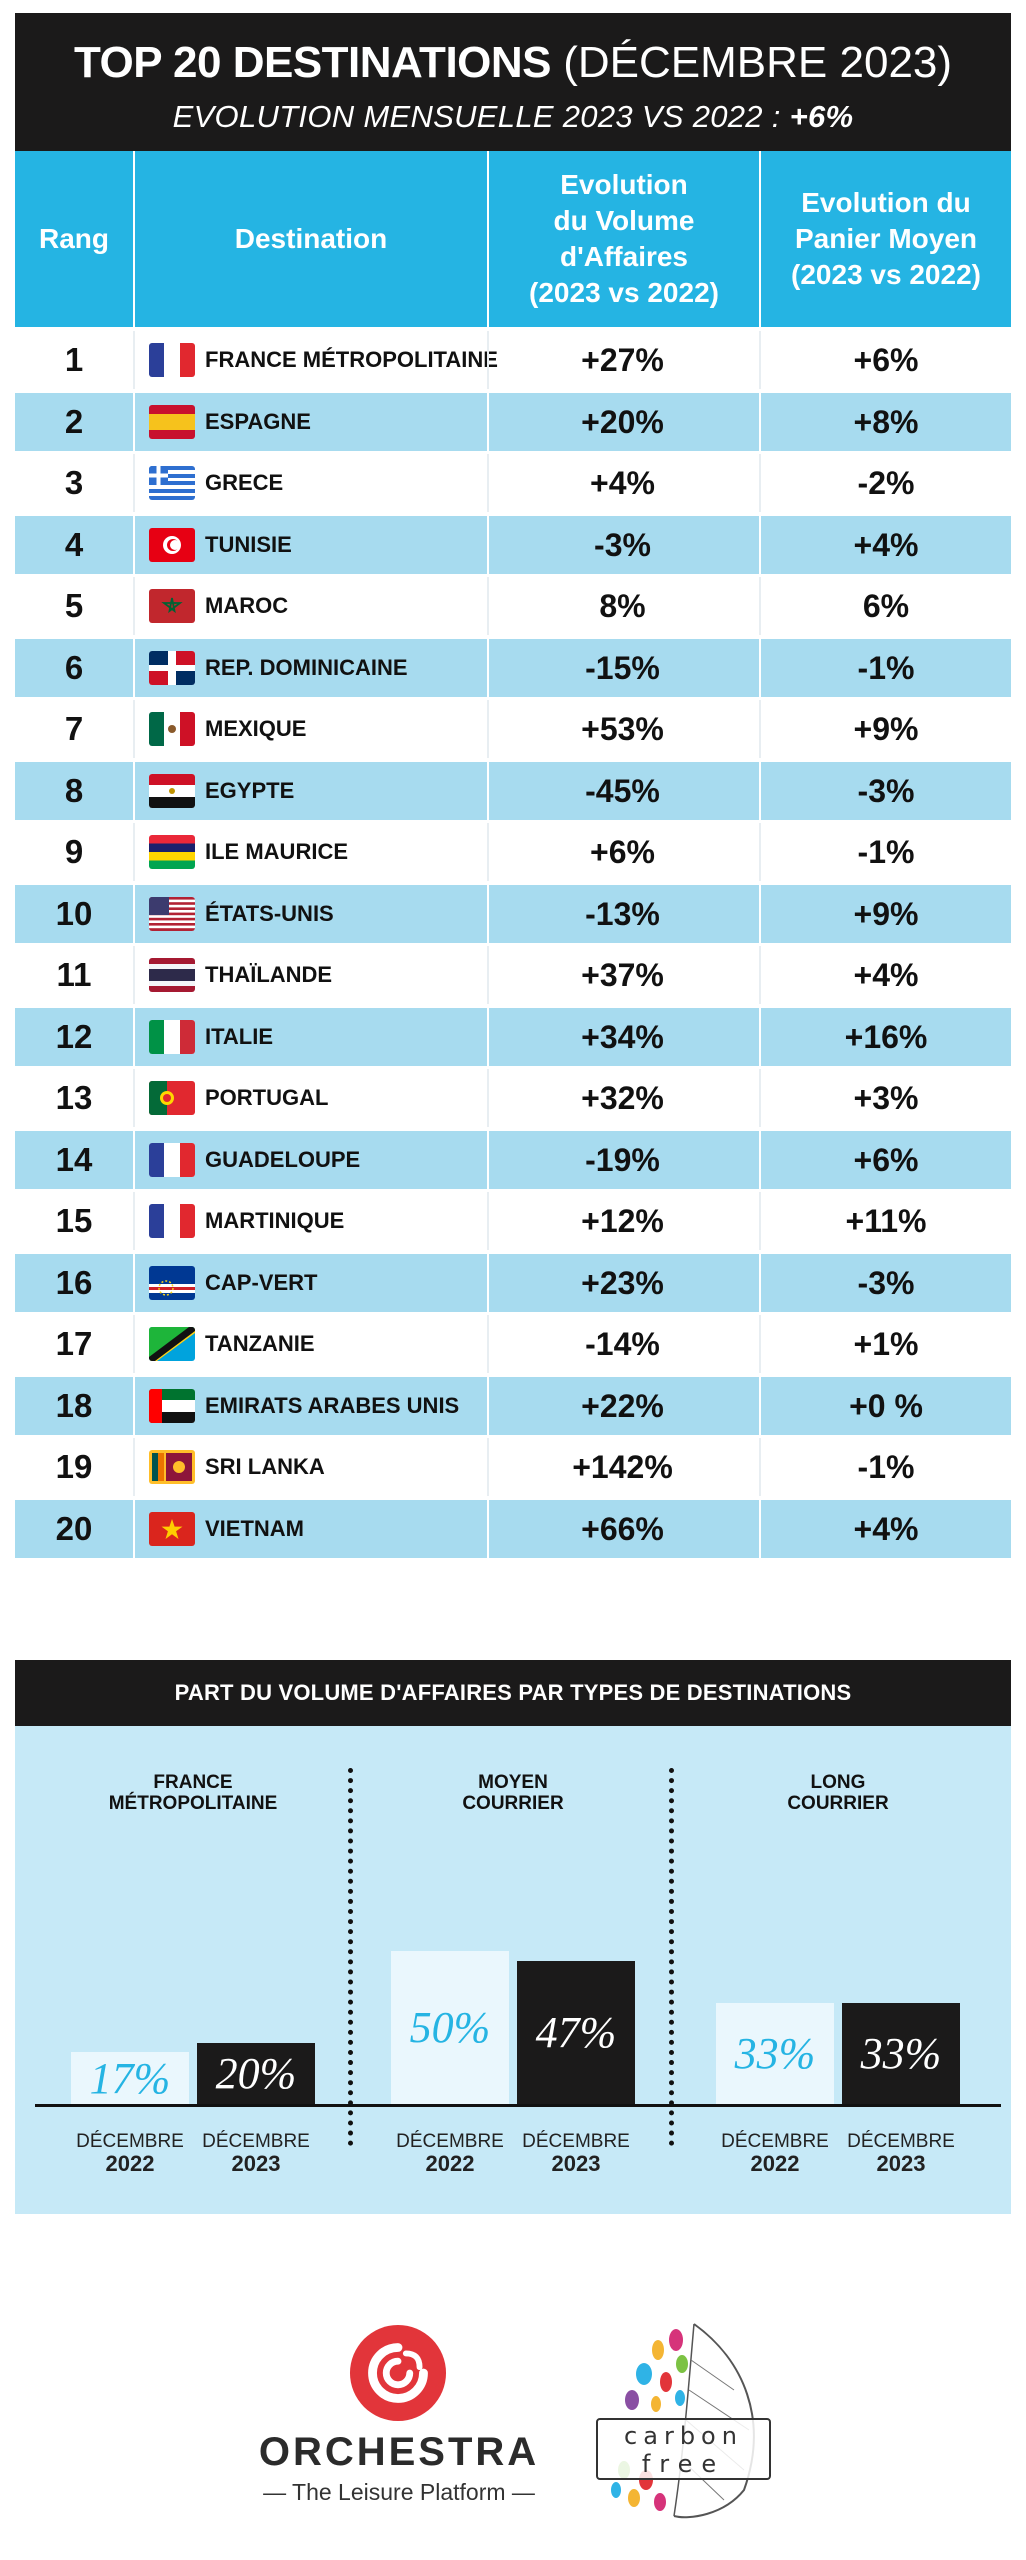 The width and height of the screenshot is (1026, 2560). I want to click on destination-cell: ESPAGNE, so click(311, 422).